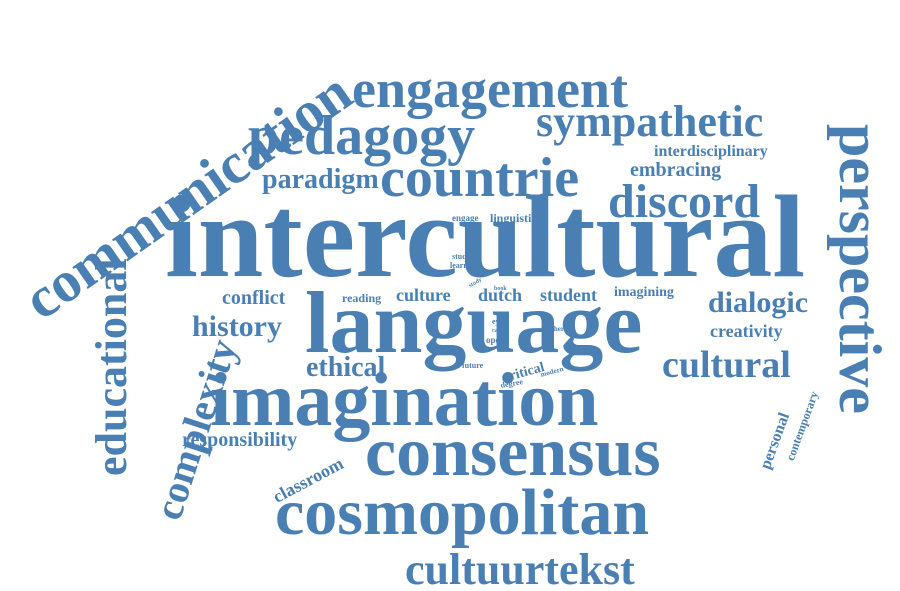 This screenshot has width=900, height=591. I want to click on word-engage: engage, so click(465, 218).